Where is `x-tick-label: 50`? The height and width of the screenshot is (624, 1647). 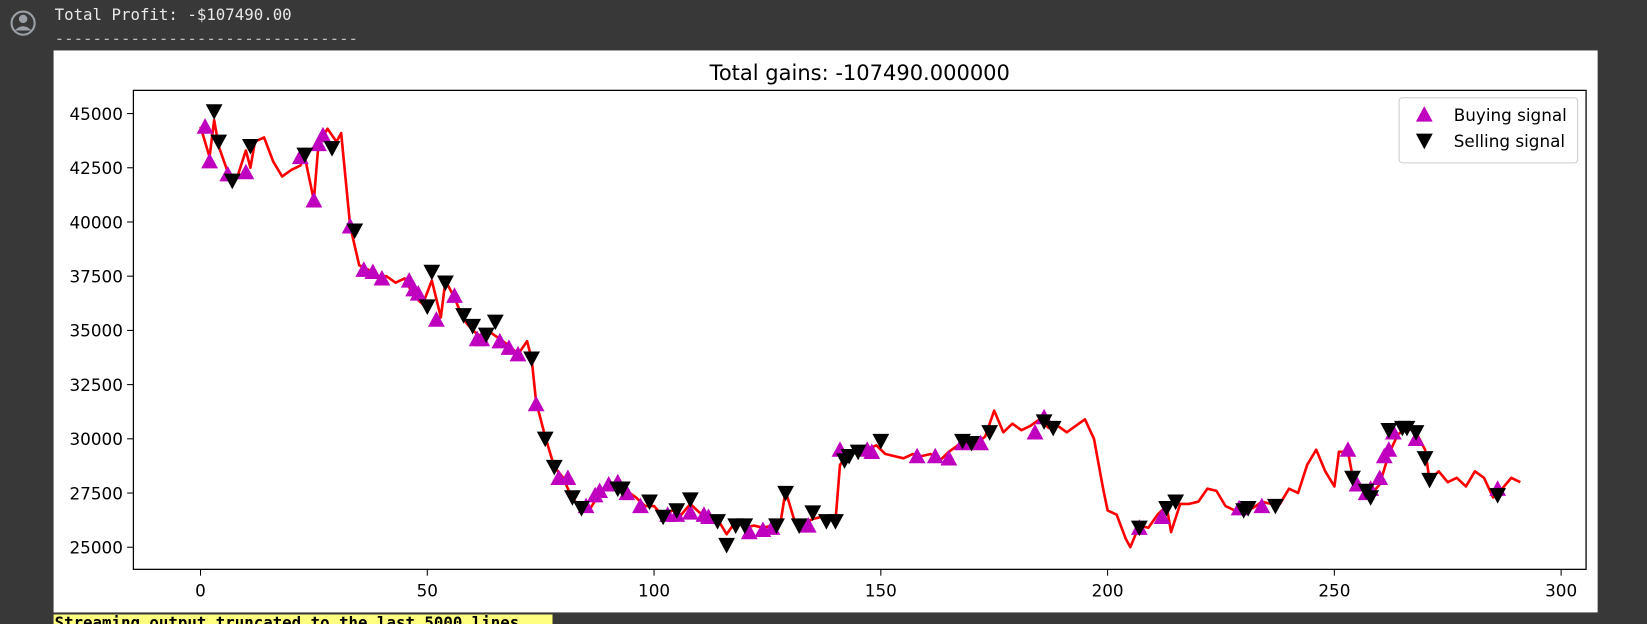 x-tick-label: 50 is located at coordinates (427, 591).